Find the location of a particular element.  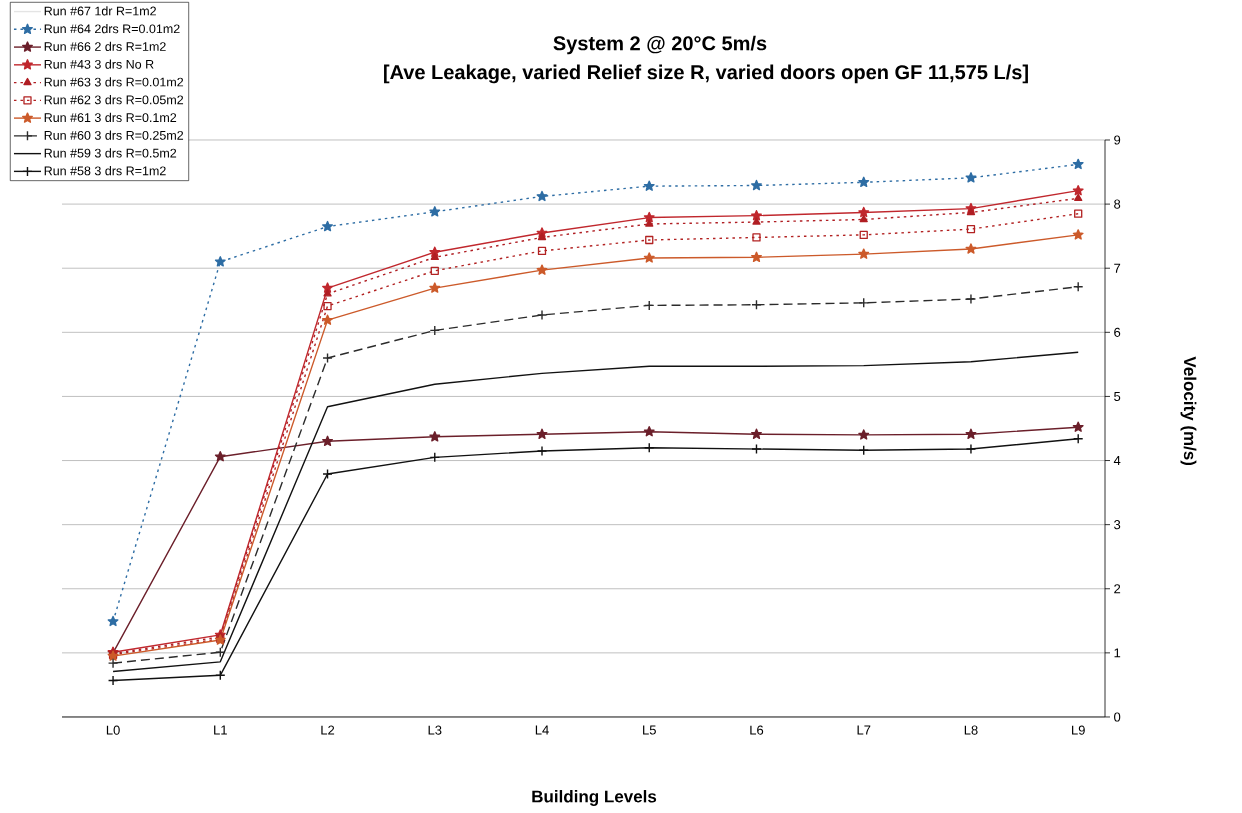

x-tick-label: L0 is located at coordinates (113, 730).